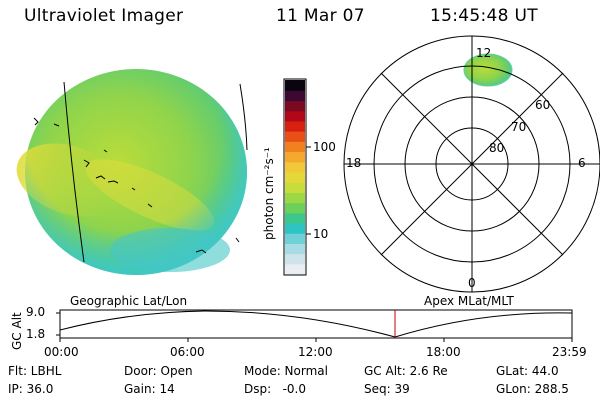 This screenshot has width=600, height=400. Describe the element at coordinates (406, 371) in the screenshot. I see `status-gc-alt: GC Alt: 2.6 Re` at that location.